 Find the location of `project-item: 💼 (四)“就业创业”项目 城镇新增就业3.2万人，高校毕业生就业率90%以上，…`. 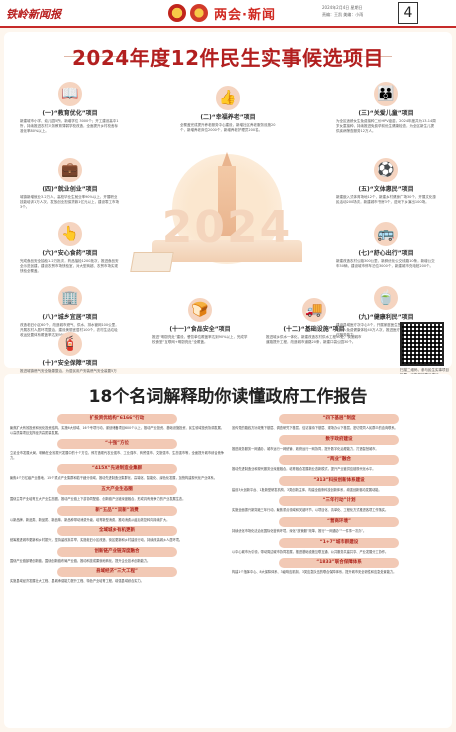

project-item: 💼 (四)“就业创业”项目 城镇新增就业3.2万人，高校毕业生就业率90%以上，… is located at coordinates (70, 184).